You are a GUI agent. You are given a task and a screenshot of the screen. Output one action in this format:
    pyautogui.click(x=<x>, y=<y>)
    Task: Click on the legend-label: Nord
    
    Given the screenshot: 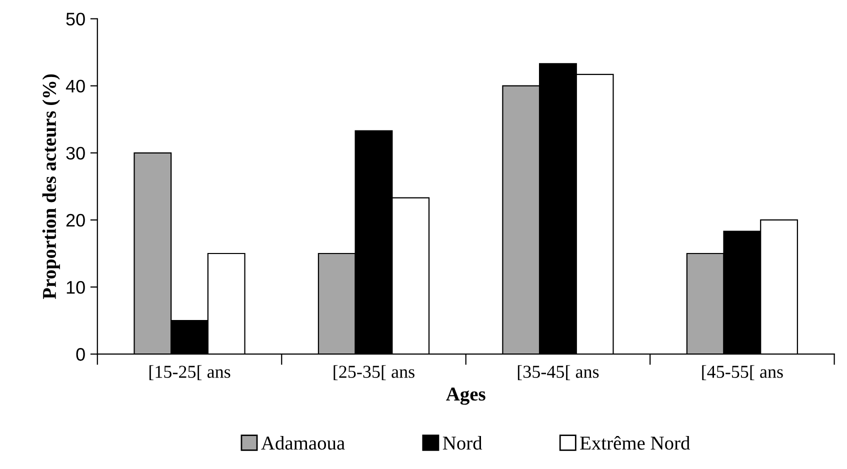 What is the action you would take?
    pyautogui.click(x=462, y=443)
    